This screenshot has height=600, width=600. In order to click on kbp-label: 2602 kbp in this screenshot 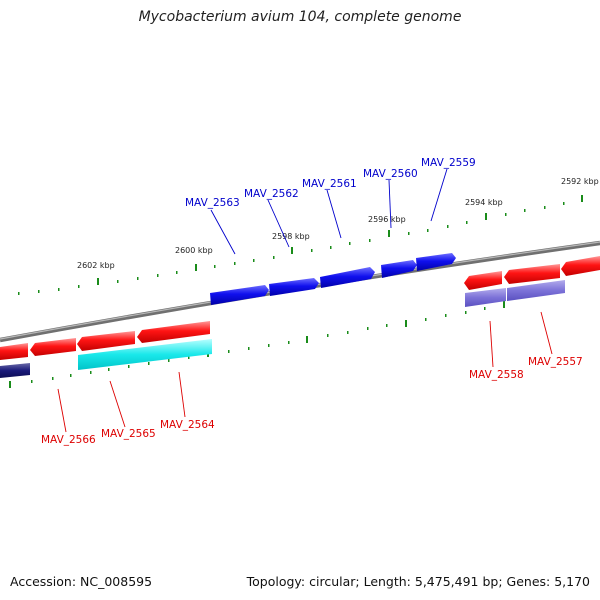, I will do `click(96, 265)`.